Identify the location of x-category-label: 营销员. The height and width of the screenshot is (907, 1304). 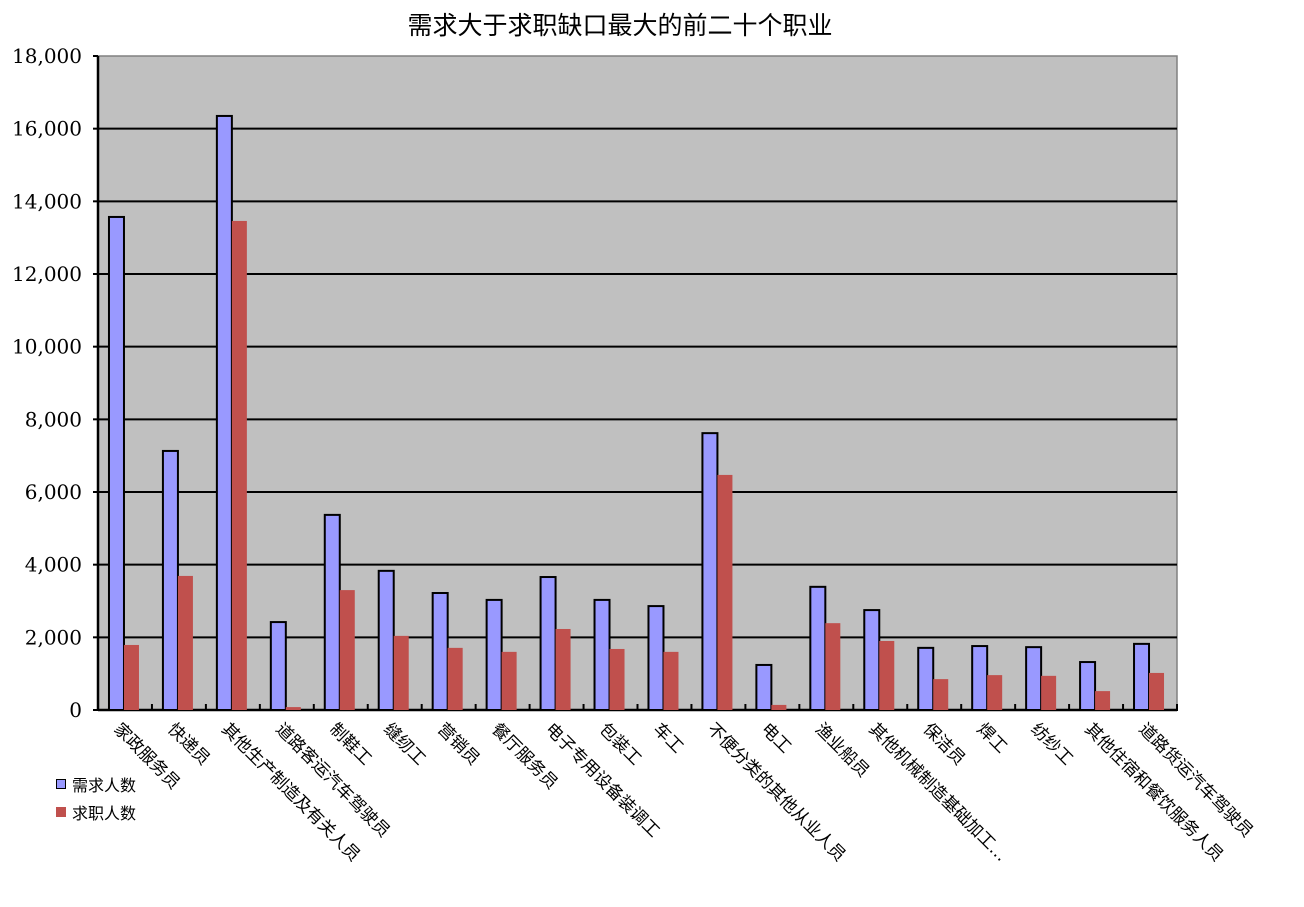
(458, 744).